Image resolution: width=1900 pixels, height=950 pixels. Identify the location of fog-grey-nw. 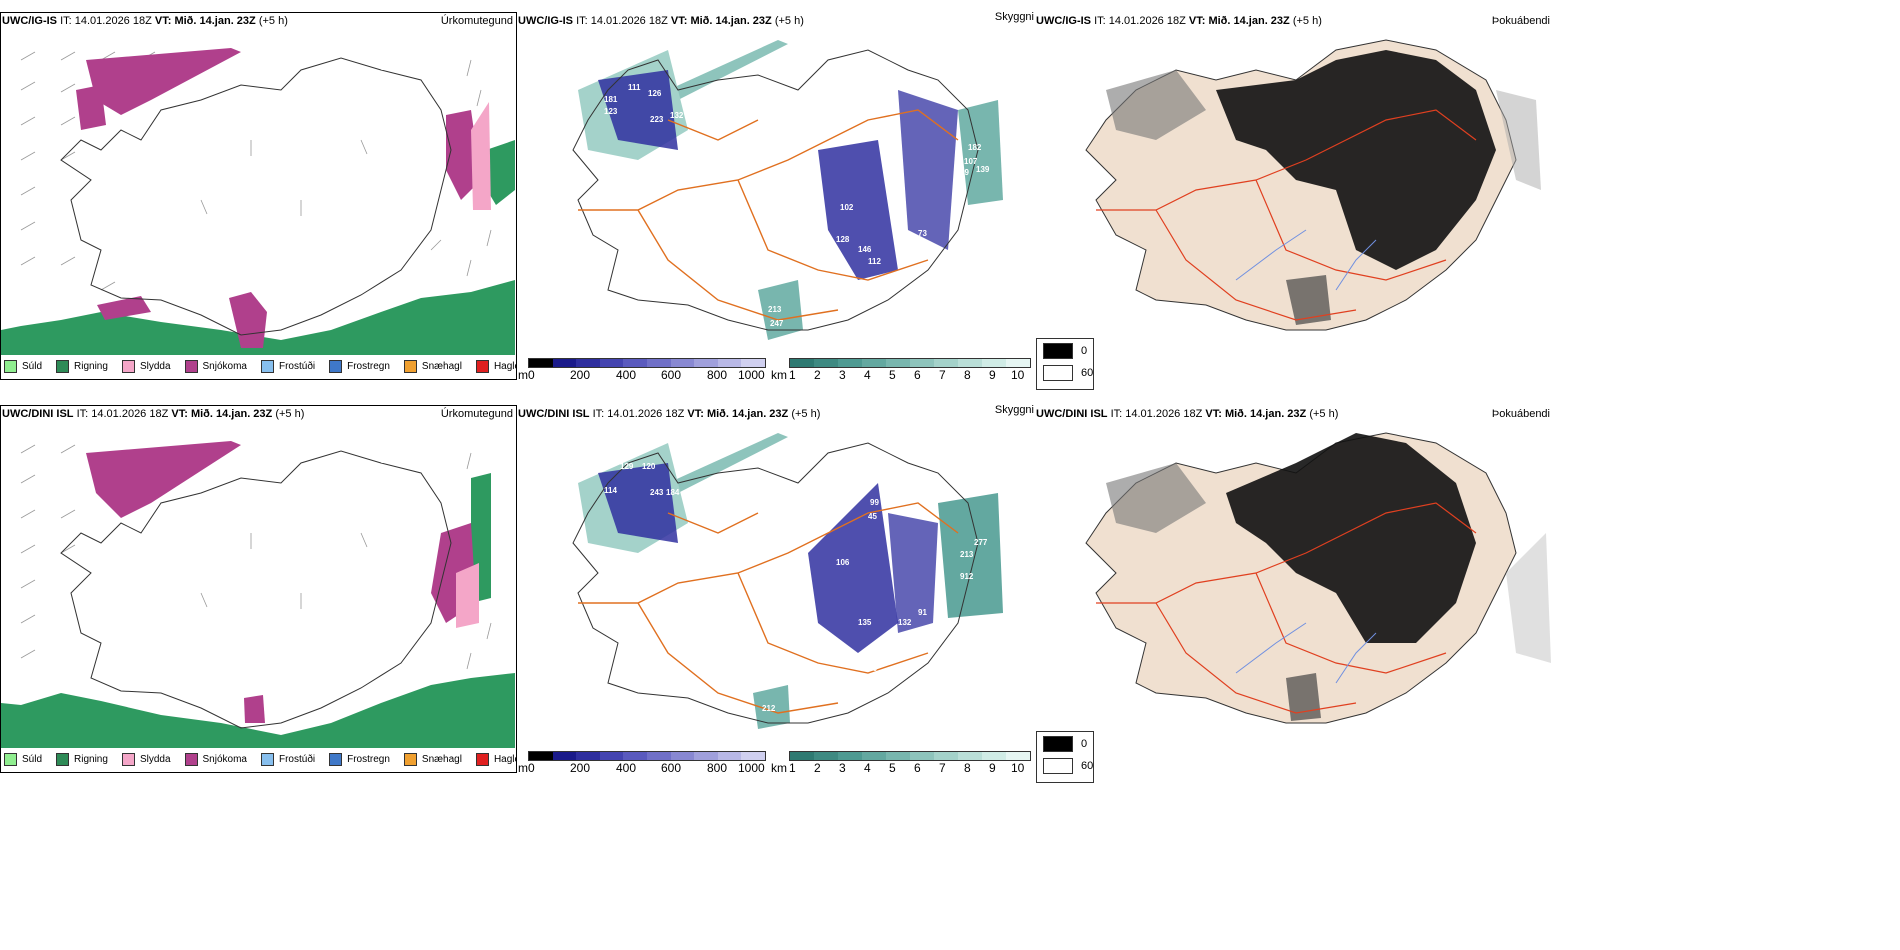
(1156, 105).